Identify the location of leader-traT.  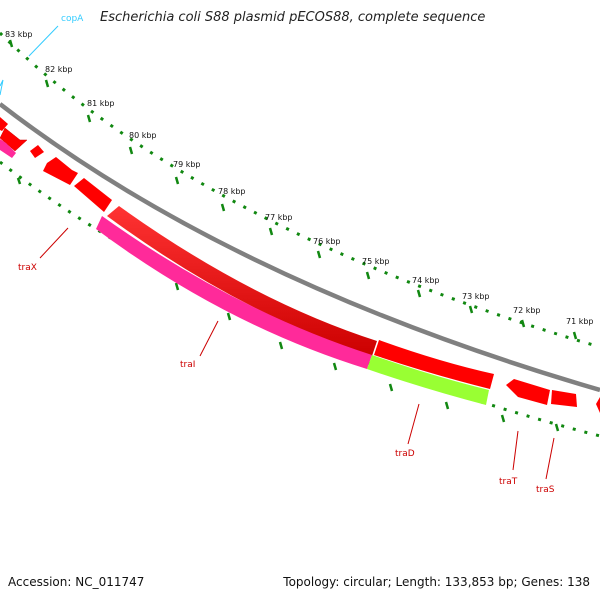
(515, 450).